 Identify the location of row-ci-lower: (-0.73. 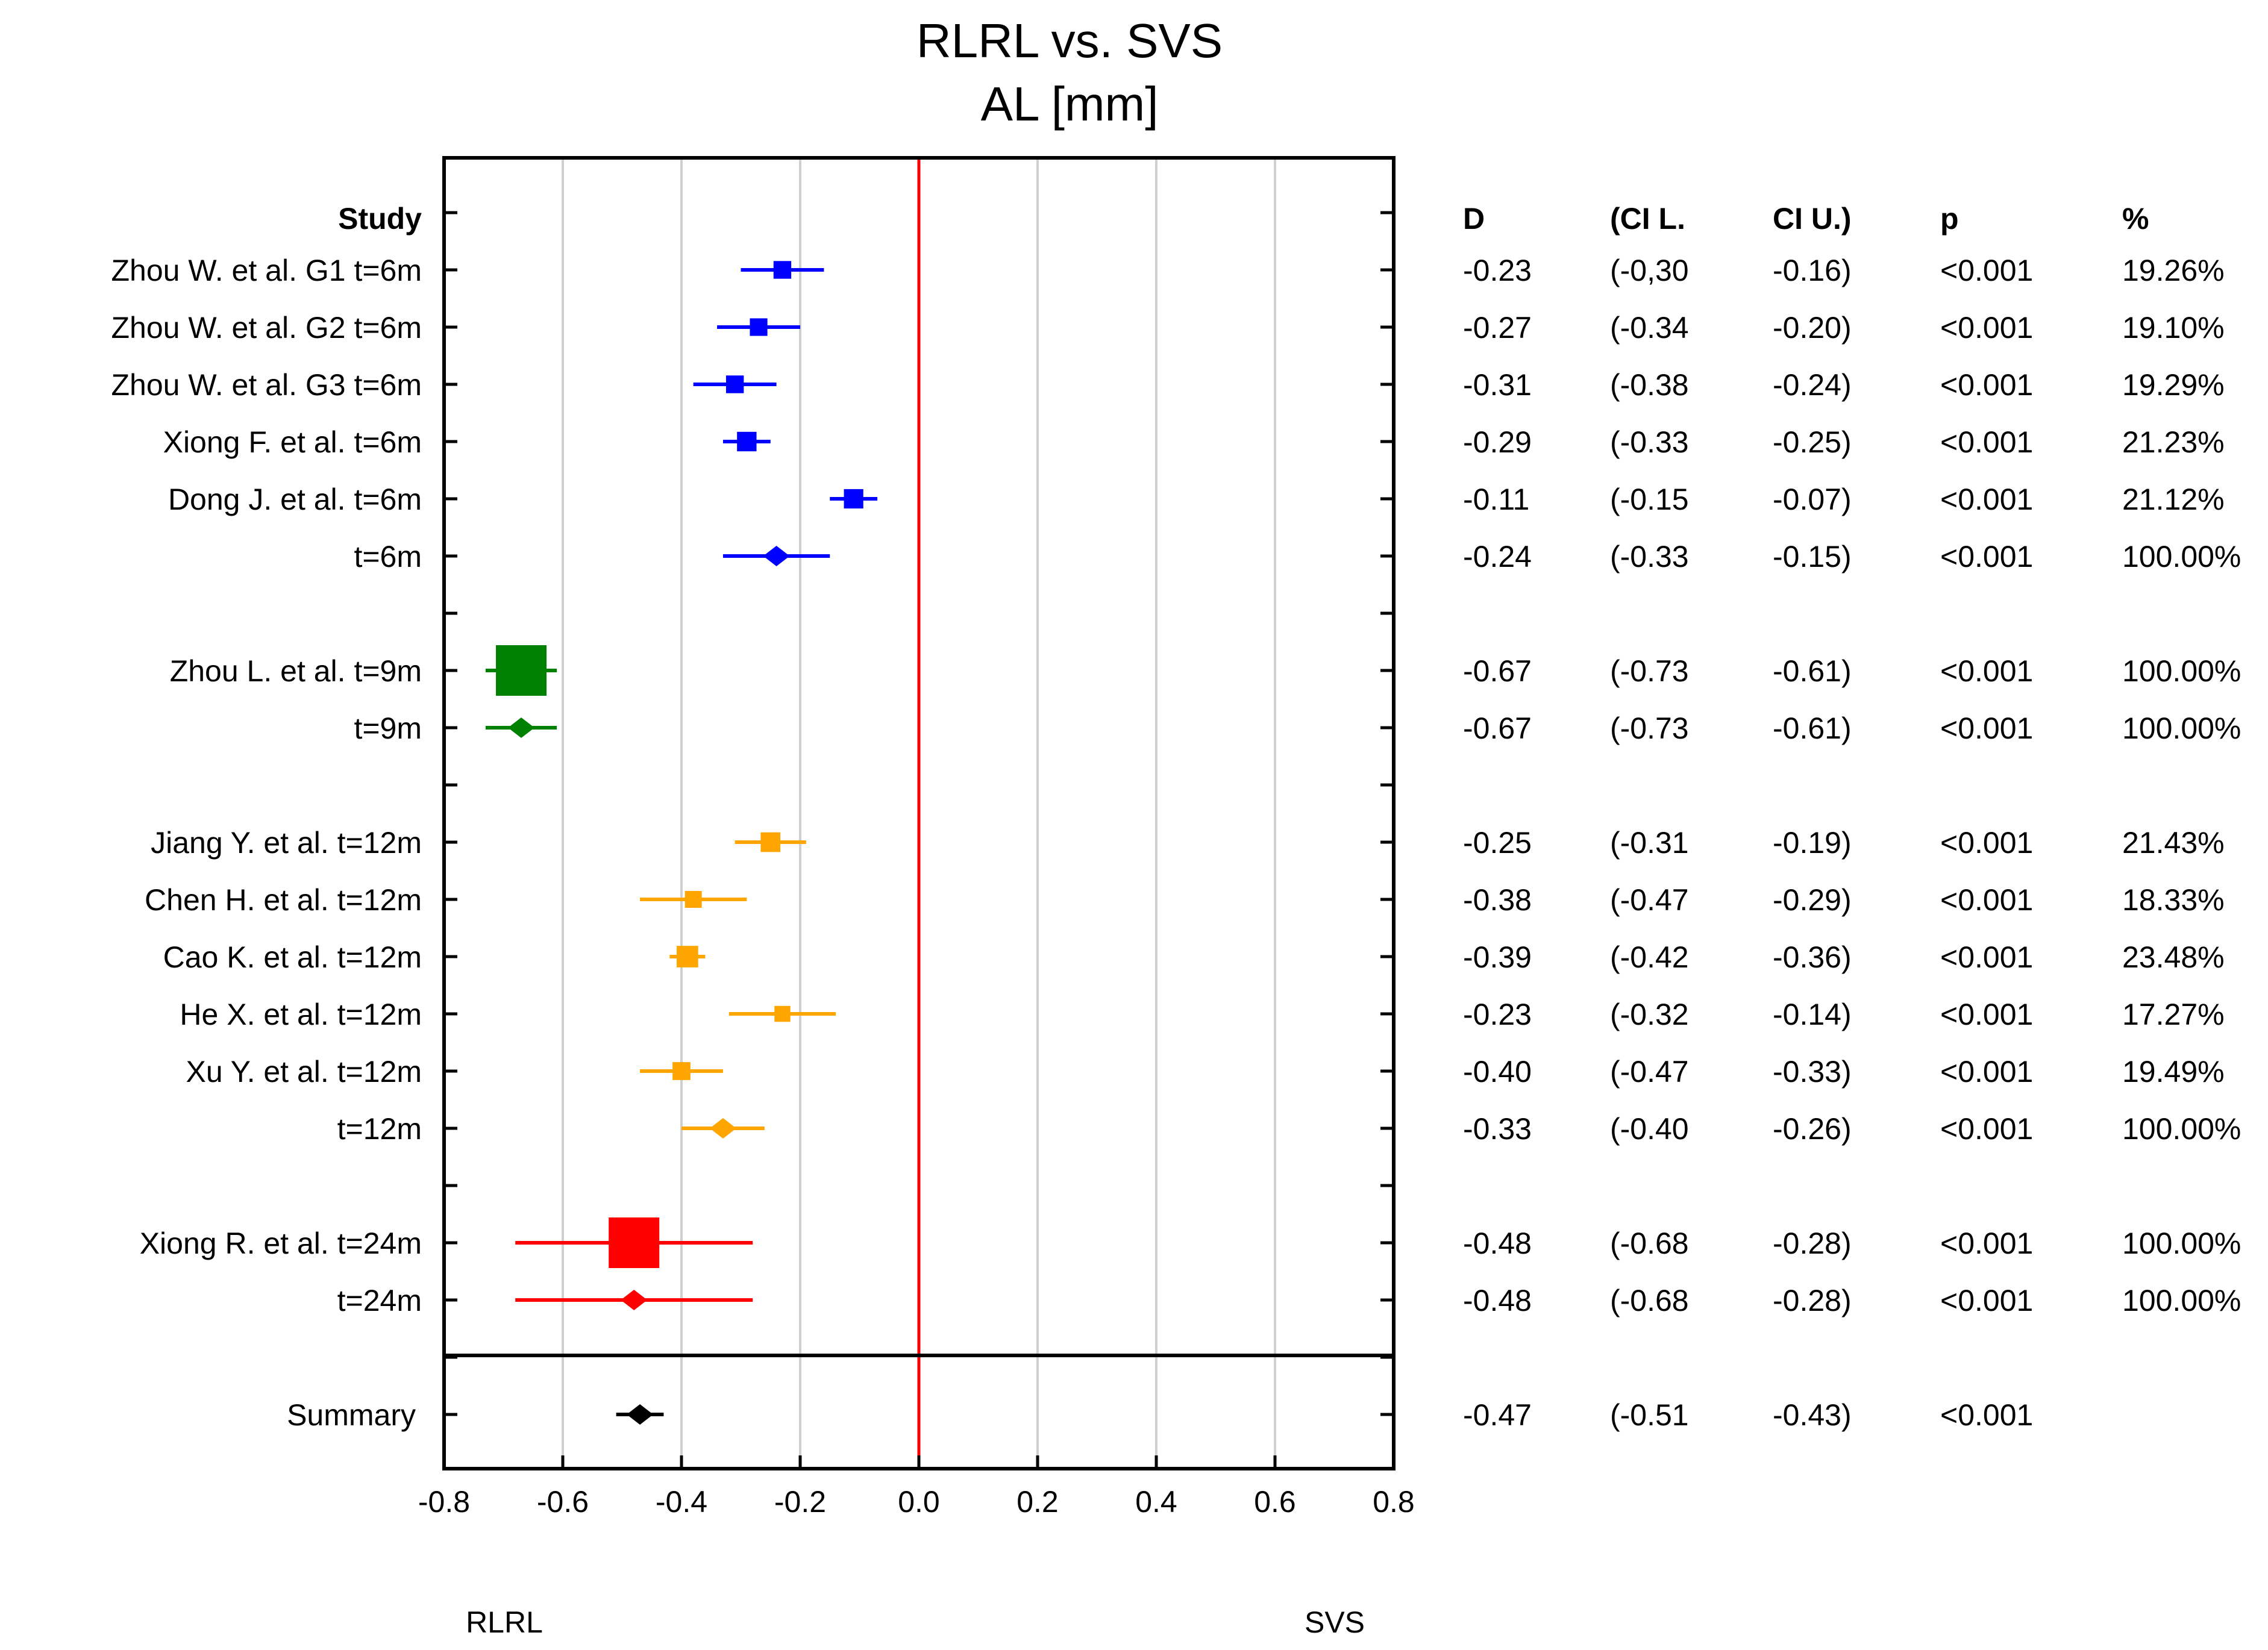
(1649, 671).